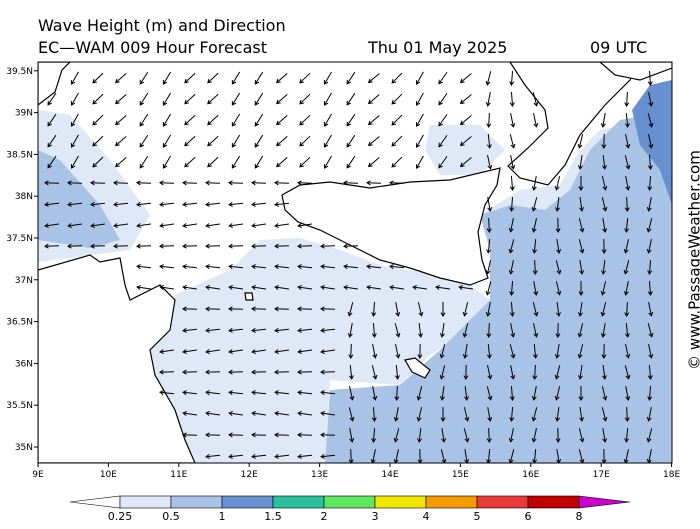 The height and width of the screenshot is (529, 700). I want to click on colorbar-label: 3, so click(375, 516).